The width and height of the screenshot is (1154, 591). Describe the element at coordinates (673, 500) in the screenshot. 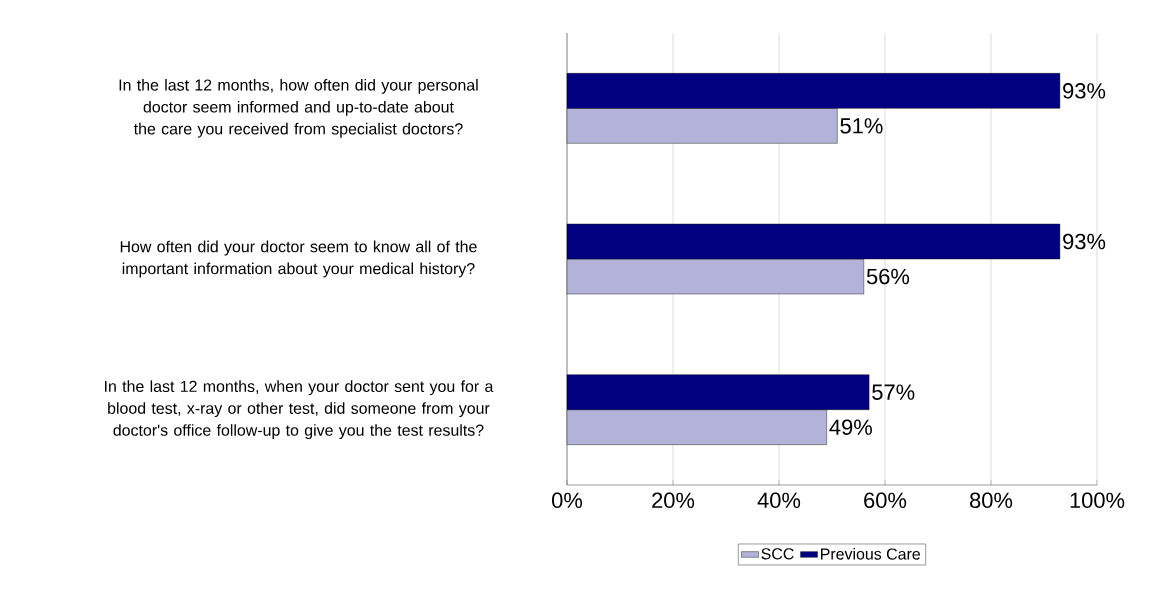

I see `x-tick-label: 20%` at that location.